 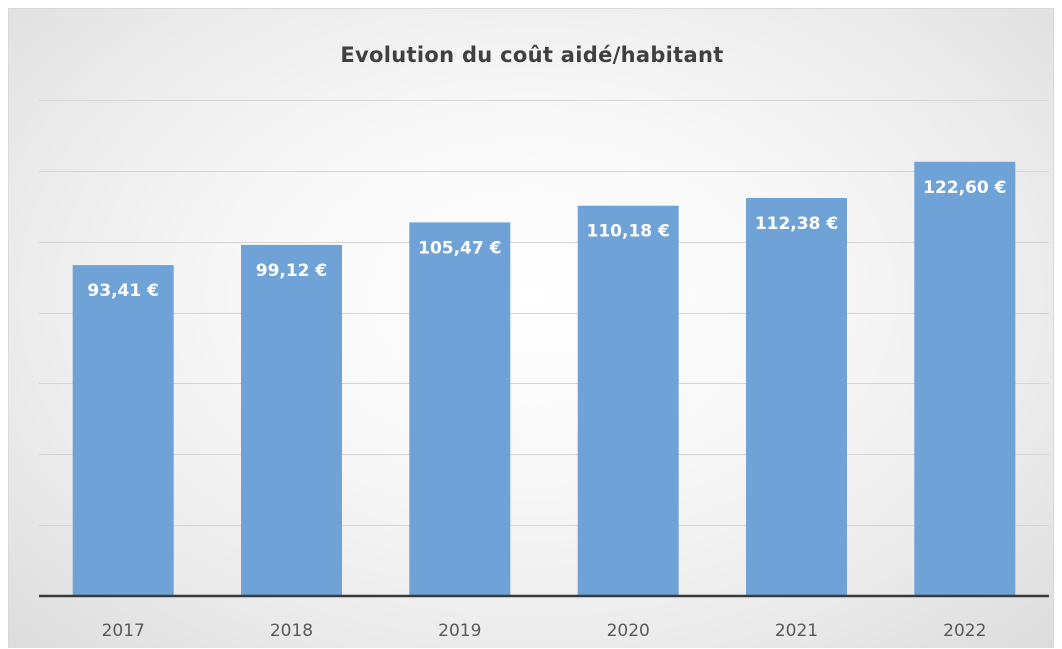 I want to click on data-label-2019: 105,47 €, so click(x=459, y=248).